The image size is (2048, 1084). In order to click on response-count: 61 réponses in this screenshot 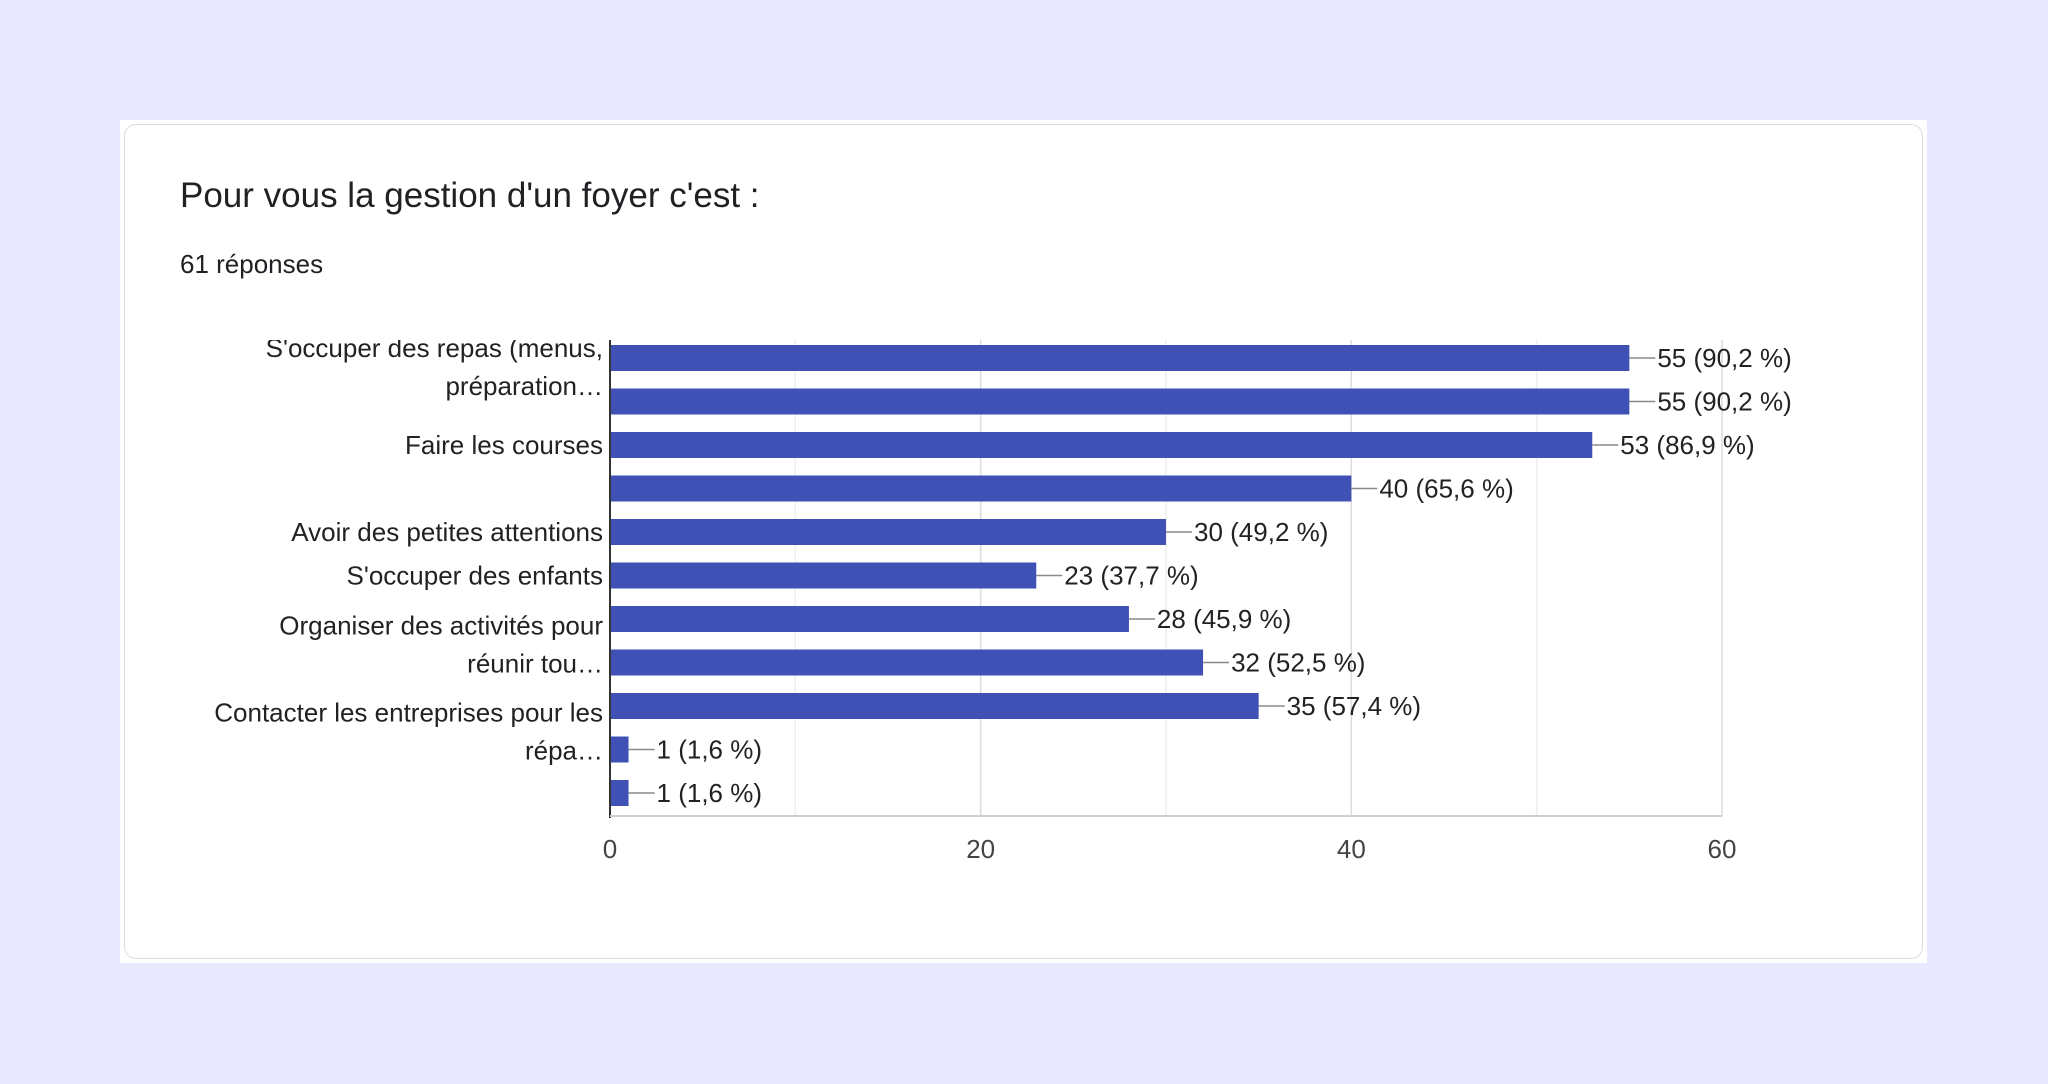, I will do `click(252, 264)`.